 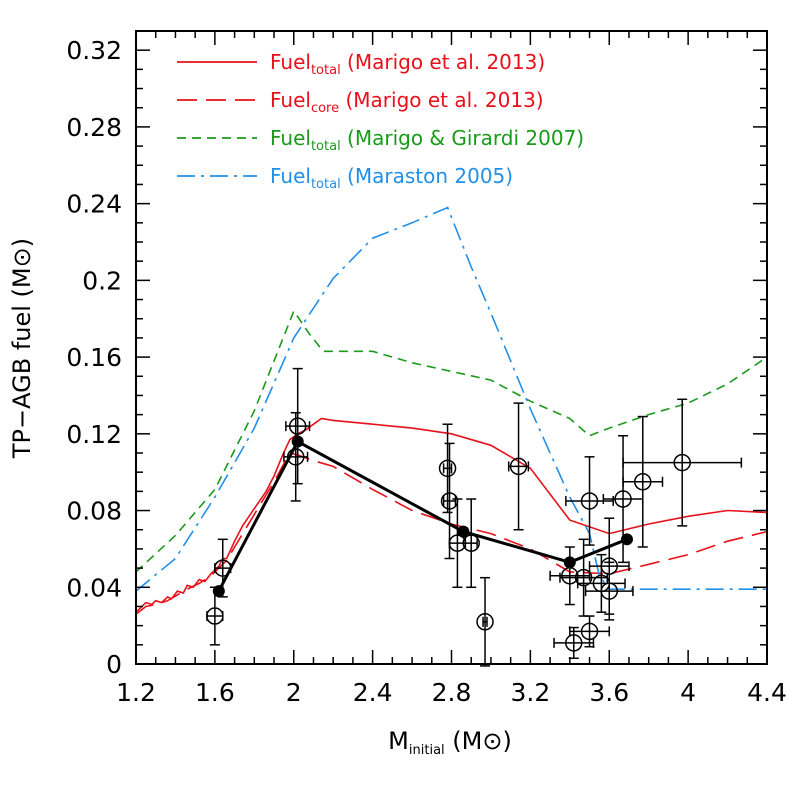 I want to click on y-tick-label: 0.2, so click(x=102, y=280).